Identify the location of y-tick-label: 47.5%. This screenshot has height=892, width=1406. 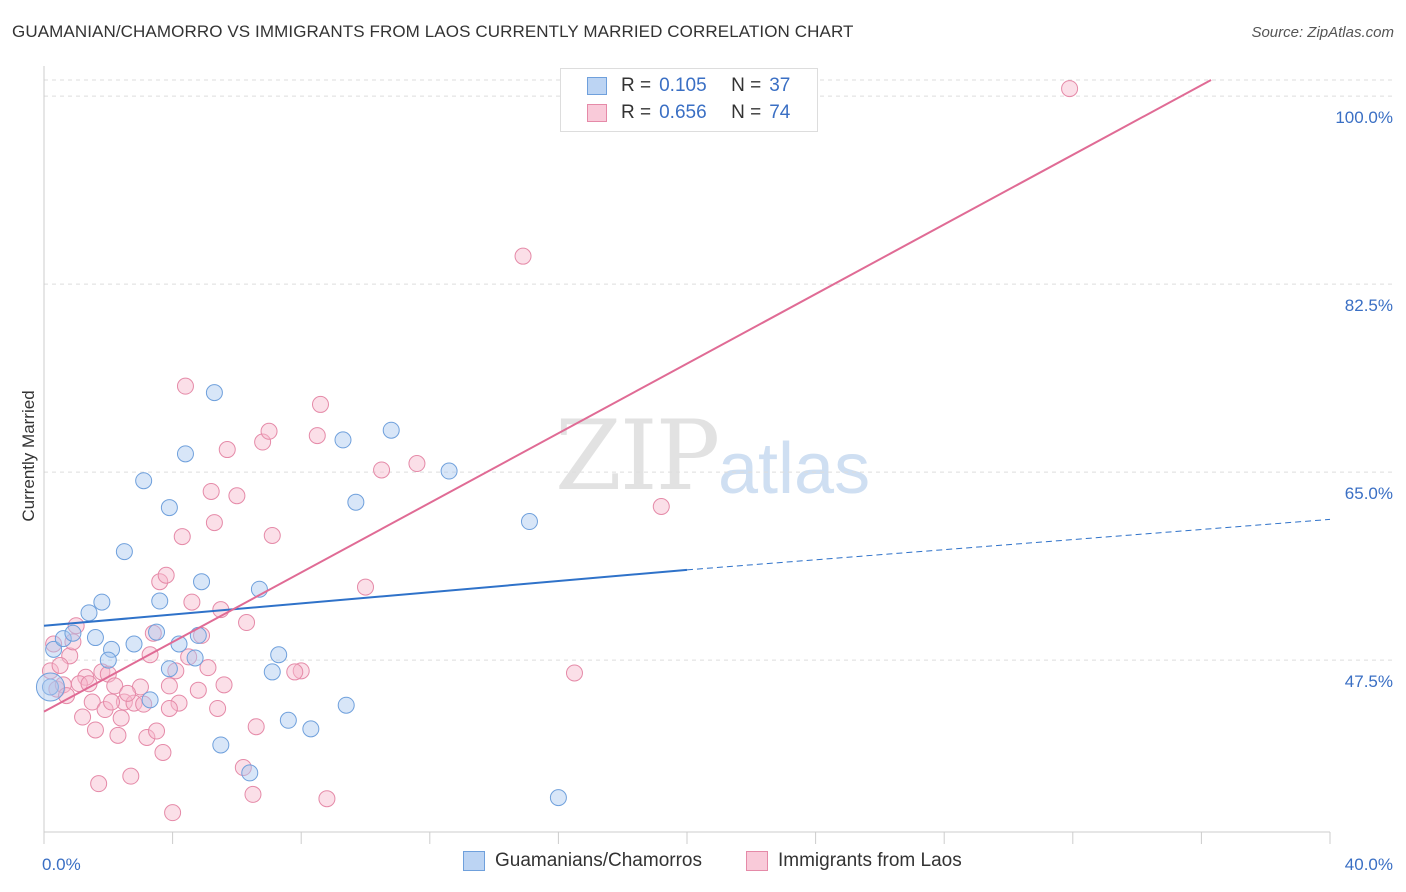
(1369, 681).